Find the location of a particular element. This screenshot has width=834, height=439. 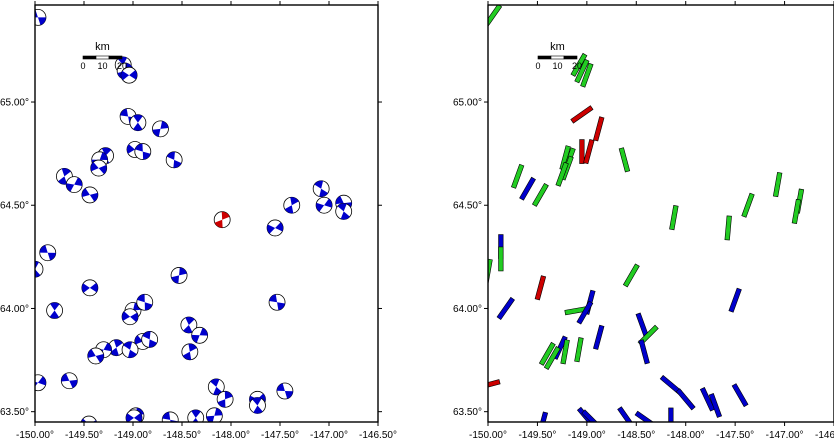

x-tick-label: -148.00° is located at coordinates (686, 434).